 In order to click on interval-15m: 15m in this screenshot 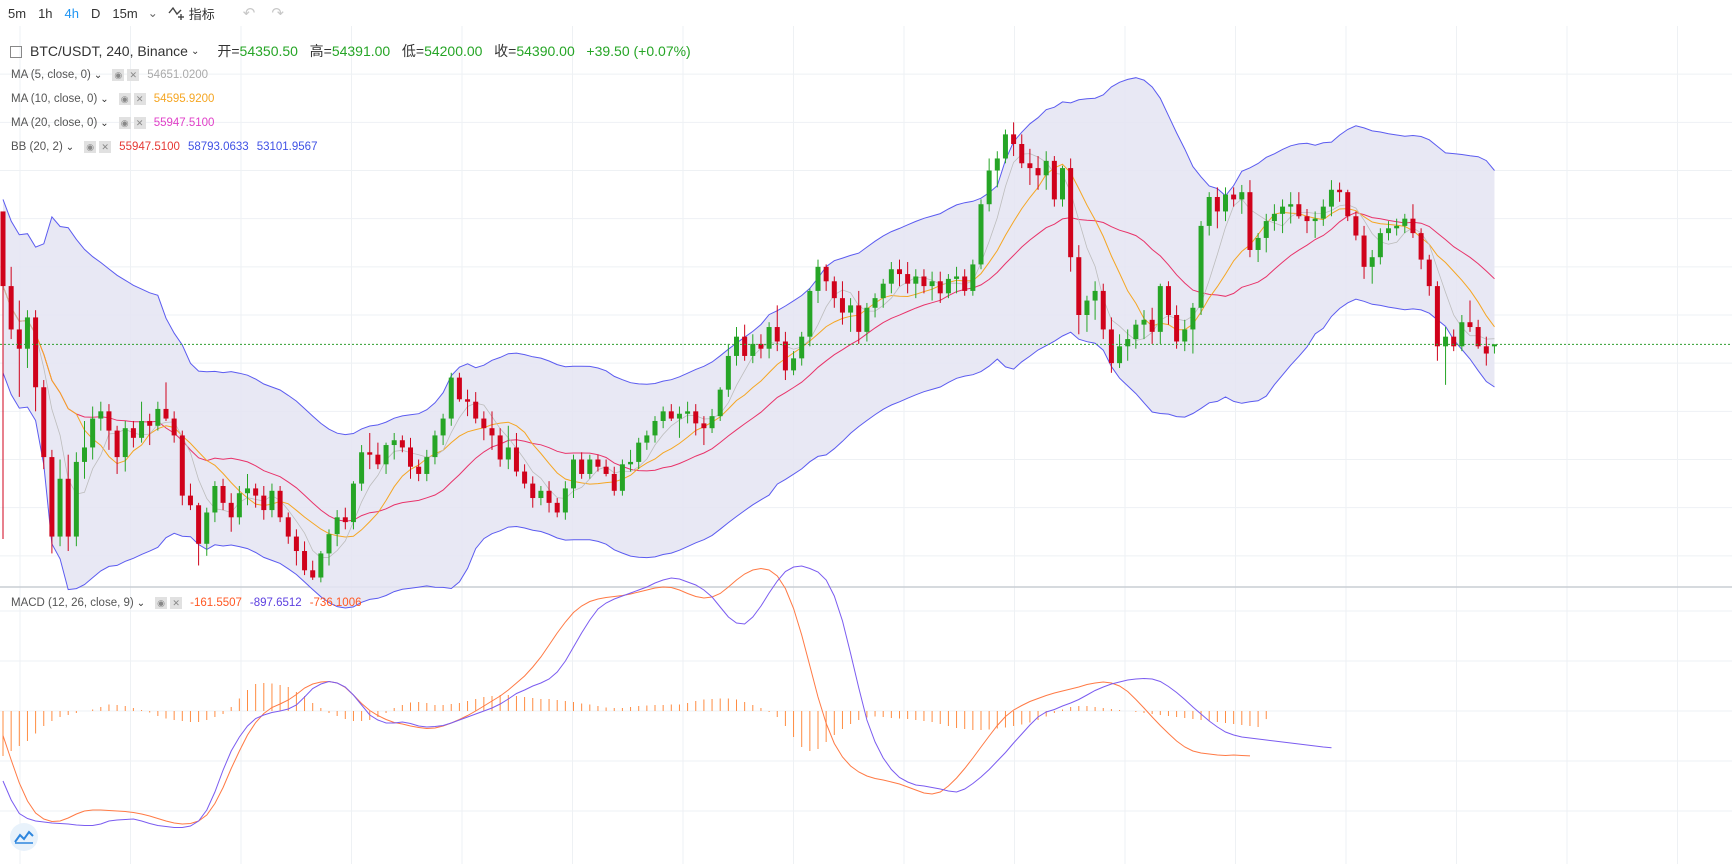, I will do `click(125, 13)`.